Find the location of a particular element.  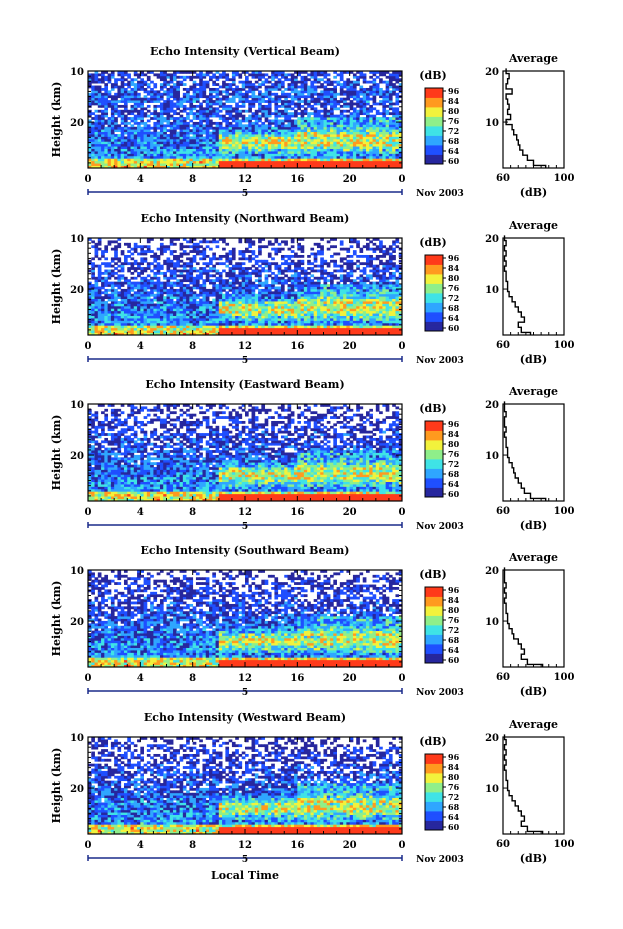

profile-line is located at coordinates (526, 118).